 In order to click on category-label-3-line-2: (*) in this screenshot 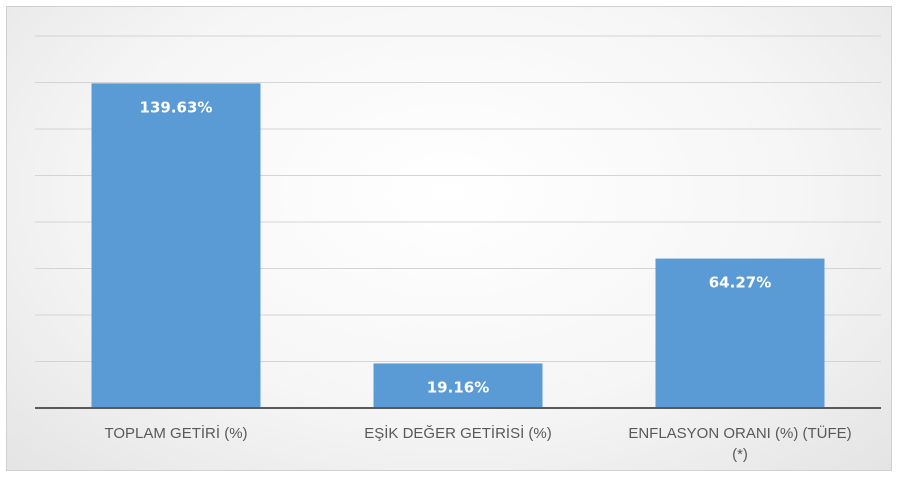, I will do `click(740, 454)`.